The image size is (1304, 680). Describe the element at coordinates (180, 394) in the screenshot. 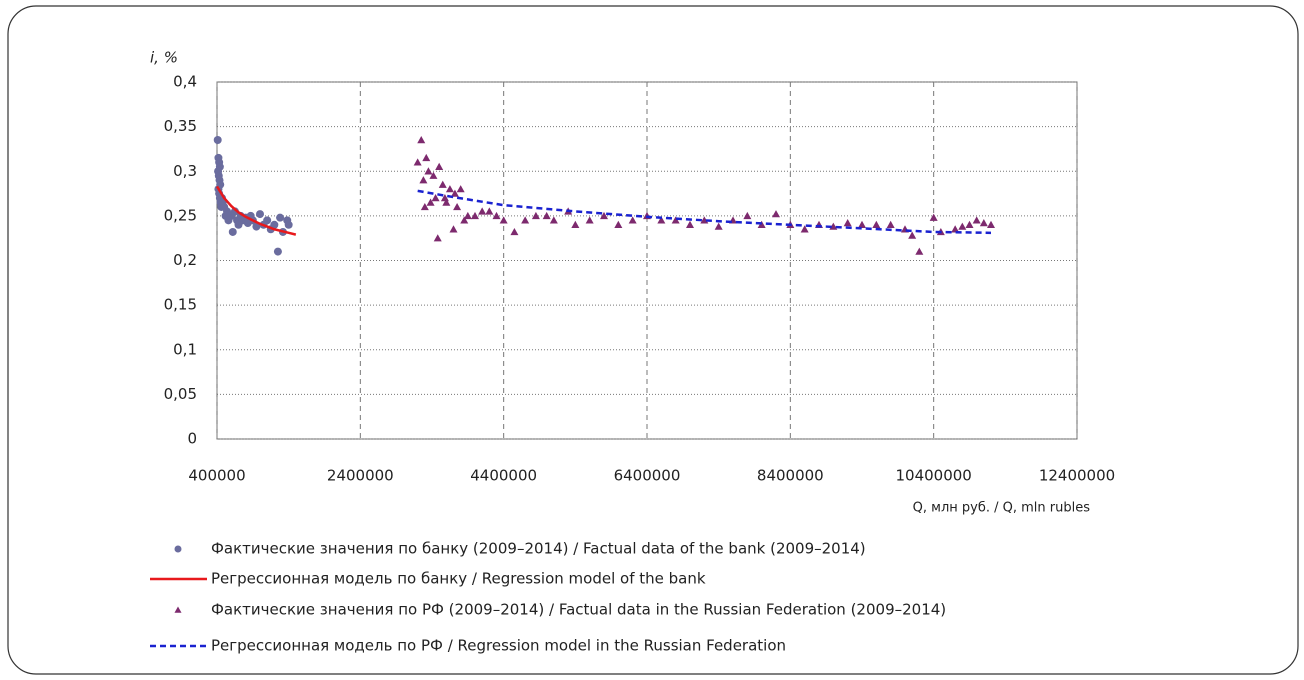

I see `y-tick-label: 0,05` at that location.